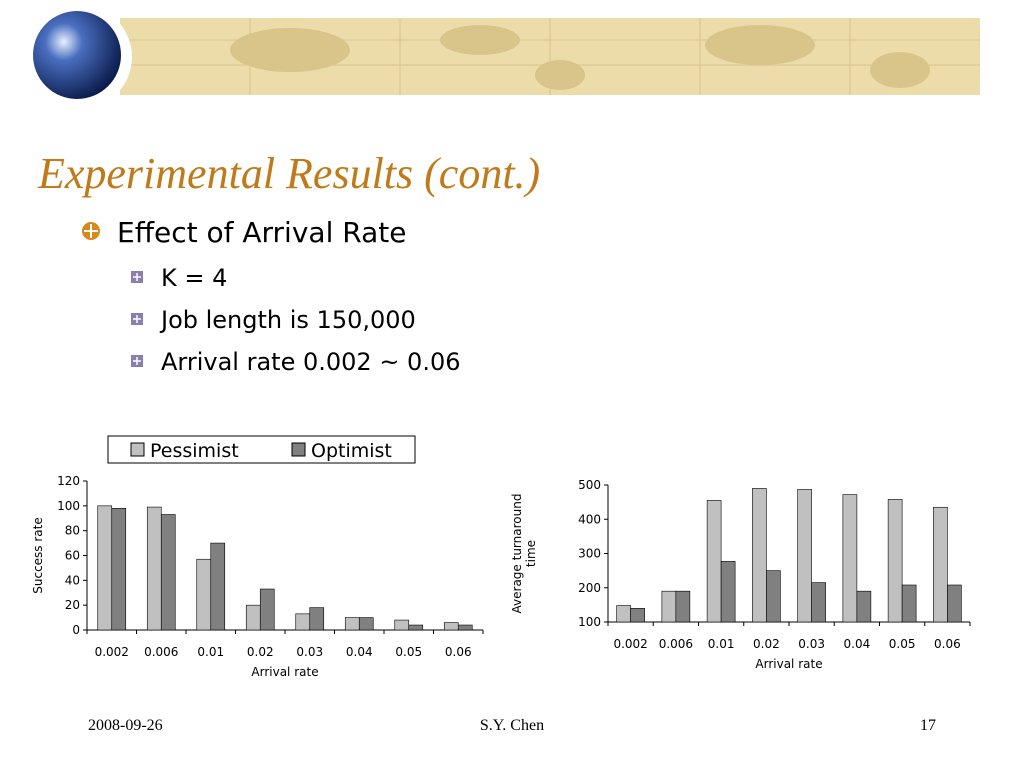 Image resolution: width=1024 pixels, height=768 pixels. Describe the element at coordinates (194, 451) in the screenshot. I see `legend-label: Pessimist` at that location.